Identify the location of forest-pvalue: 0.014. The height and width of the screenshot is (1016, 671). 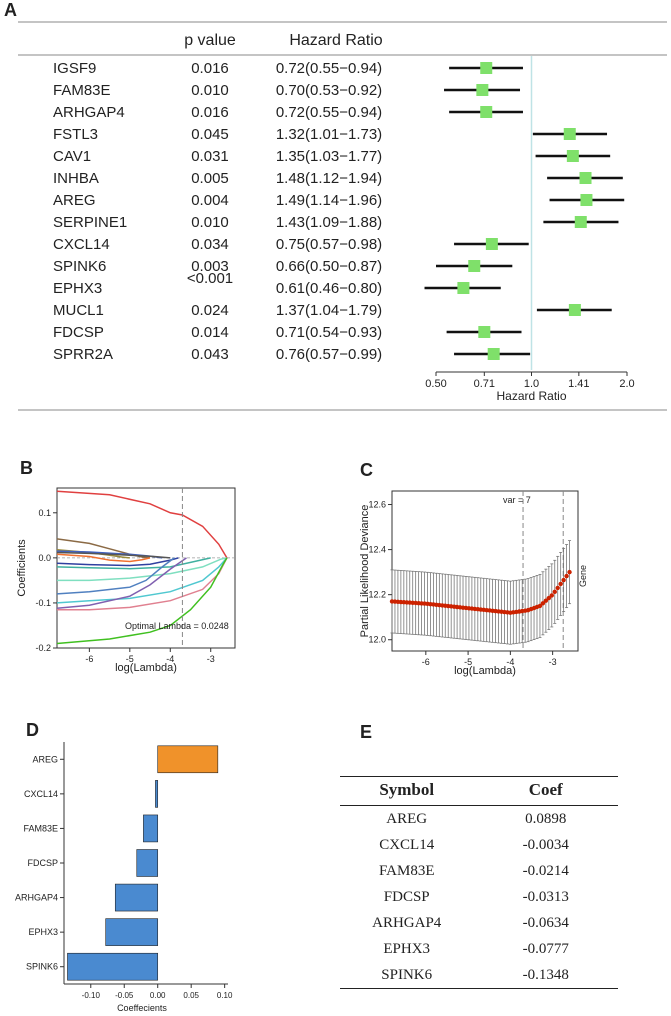
(210, 332).